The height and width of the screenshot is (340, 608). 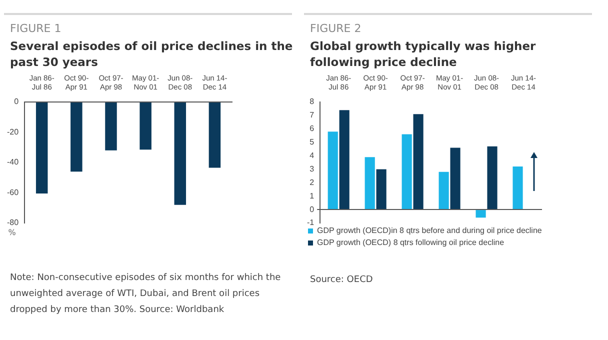 I want to click on chart-subtitle: FIGURE 1, so click(x=36, y=28).